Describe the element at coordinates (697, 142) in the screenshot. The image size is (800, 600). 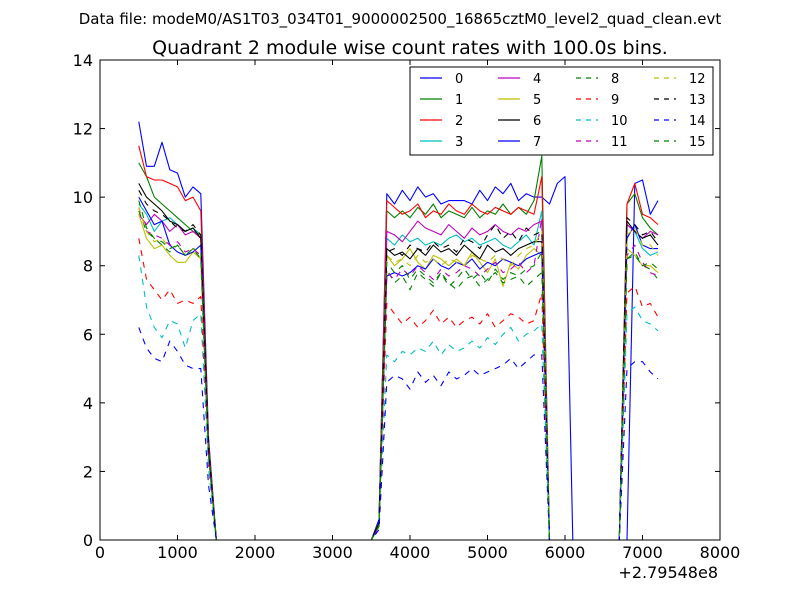
I see `legend-label-15: 15` at that location.